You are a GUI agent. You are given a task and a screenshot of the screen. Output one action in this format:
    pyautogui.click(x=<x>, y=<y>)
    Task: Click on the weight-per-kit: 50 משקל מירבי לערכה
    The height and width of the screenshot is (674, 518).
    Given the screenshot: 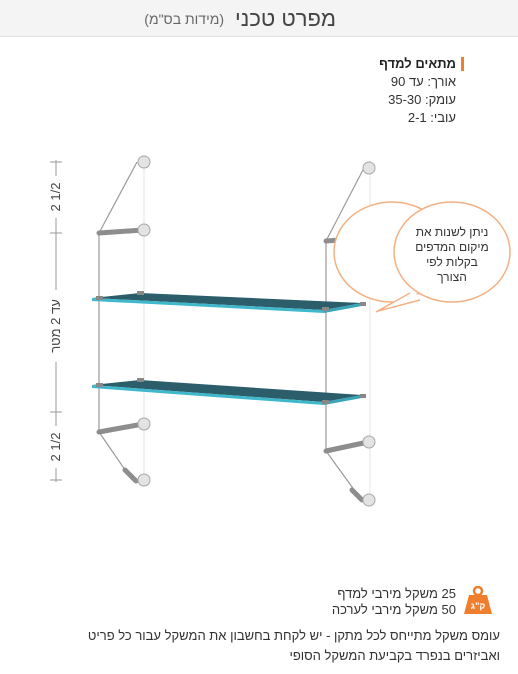 What is the action you would take?
    pyautogui.click(x=393, y=609)
    